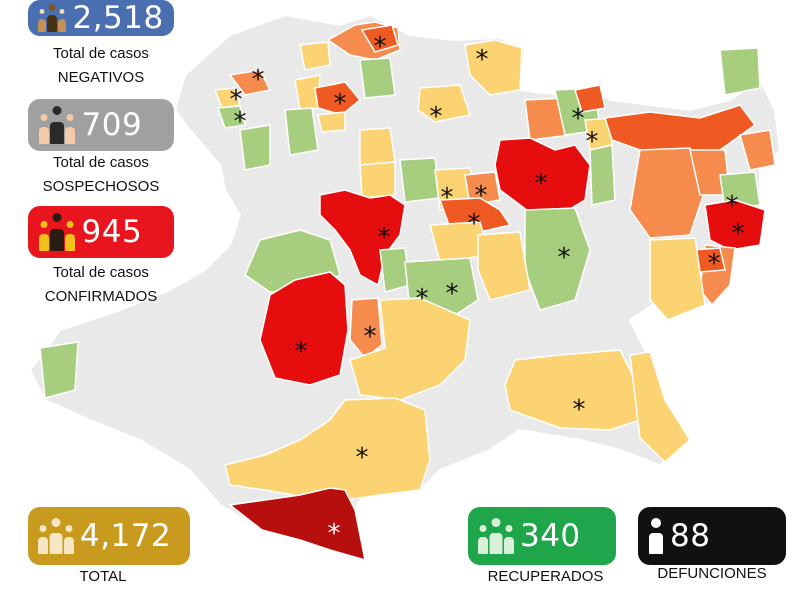  What do you see at coordinates (101, 285) in the screenshot?
I see `confirmados-caption: Total de casos CONFIRMADOS` at bounding box center [101, 285].